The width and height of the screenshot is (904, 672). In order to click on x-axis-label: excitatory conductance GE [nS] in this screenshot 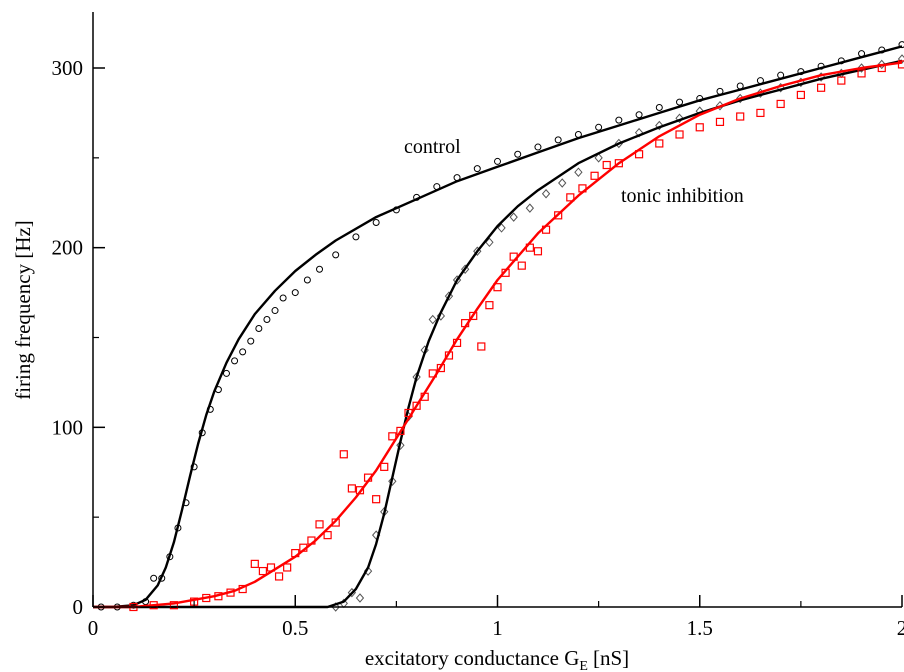, I will do `click(497, 659)`.